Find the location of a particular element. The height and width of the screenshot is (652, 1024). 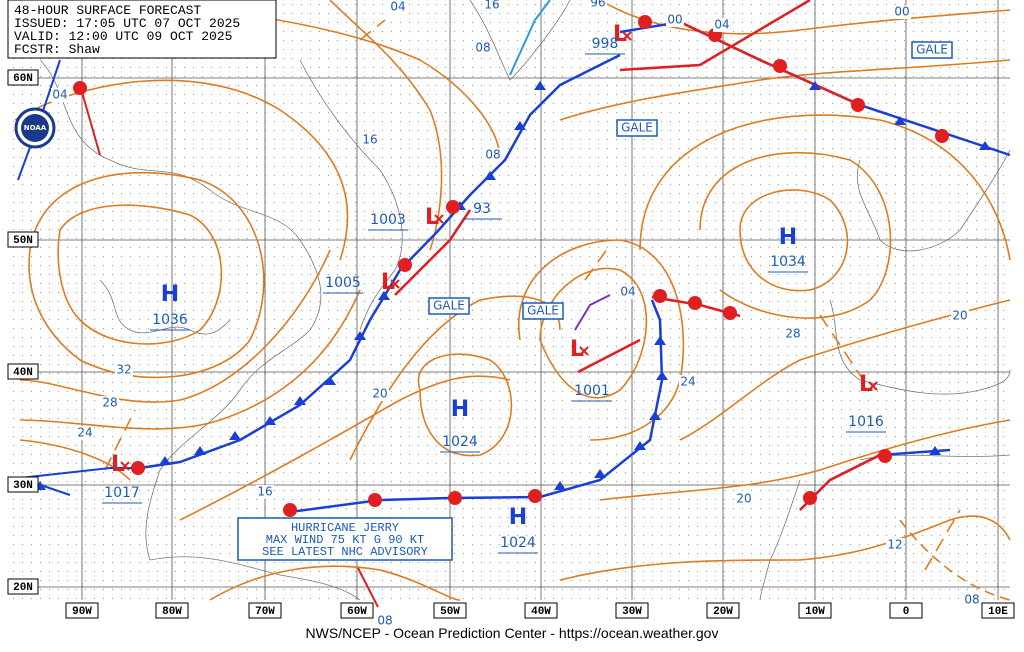

center-pressure: 93 is located at coordinates (482, 209).